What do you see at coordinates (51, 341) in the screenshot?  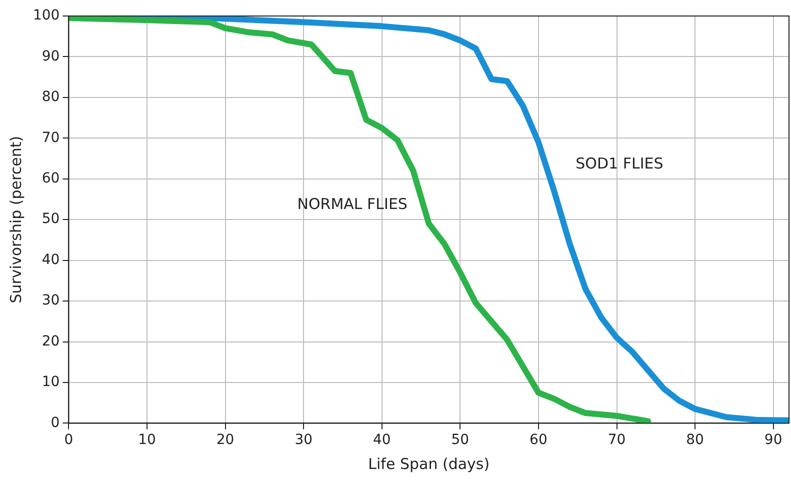 I see `y-tick-label: 20` at bounding box center [51, 341].